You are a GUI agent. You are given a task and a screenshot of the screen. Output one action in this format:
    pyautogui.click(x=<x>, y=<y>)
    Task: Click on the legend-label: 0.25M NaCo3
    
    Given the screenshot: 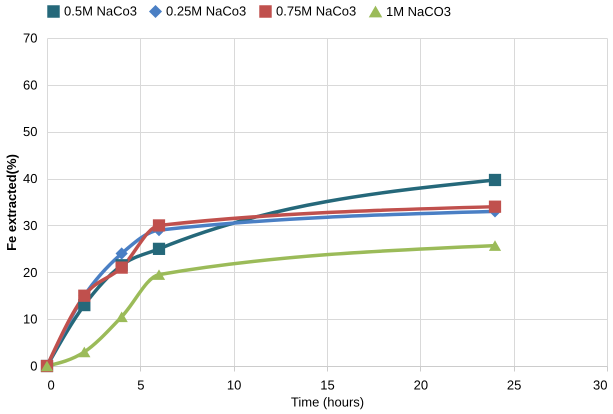 What is the action you would take?
    pyautogui.click(x=206, y=11)
    